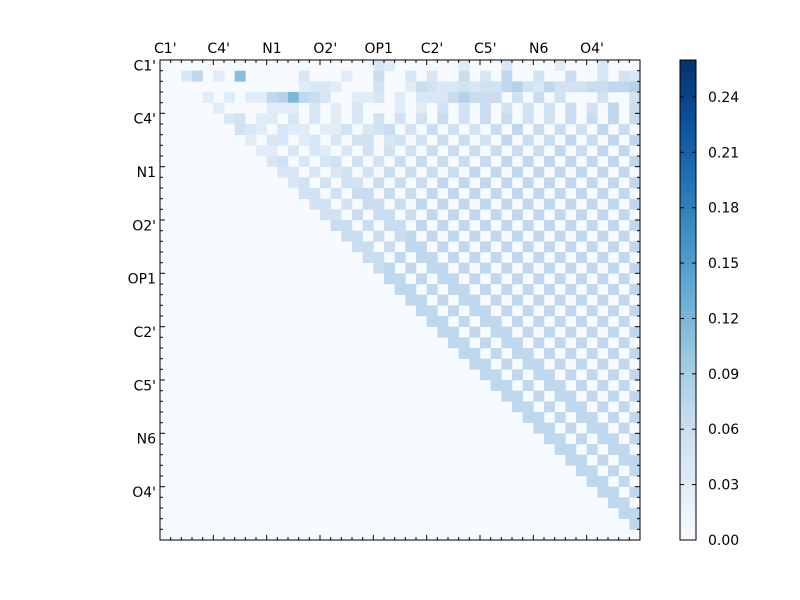 This screenshot has width=800, height=600. I want to click on y-tick-label: C4', so click(144, 120).